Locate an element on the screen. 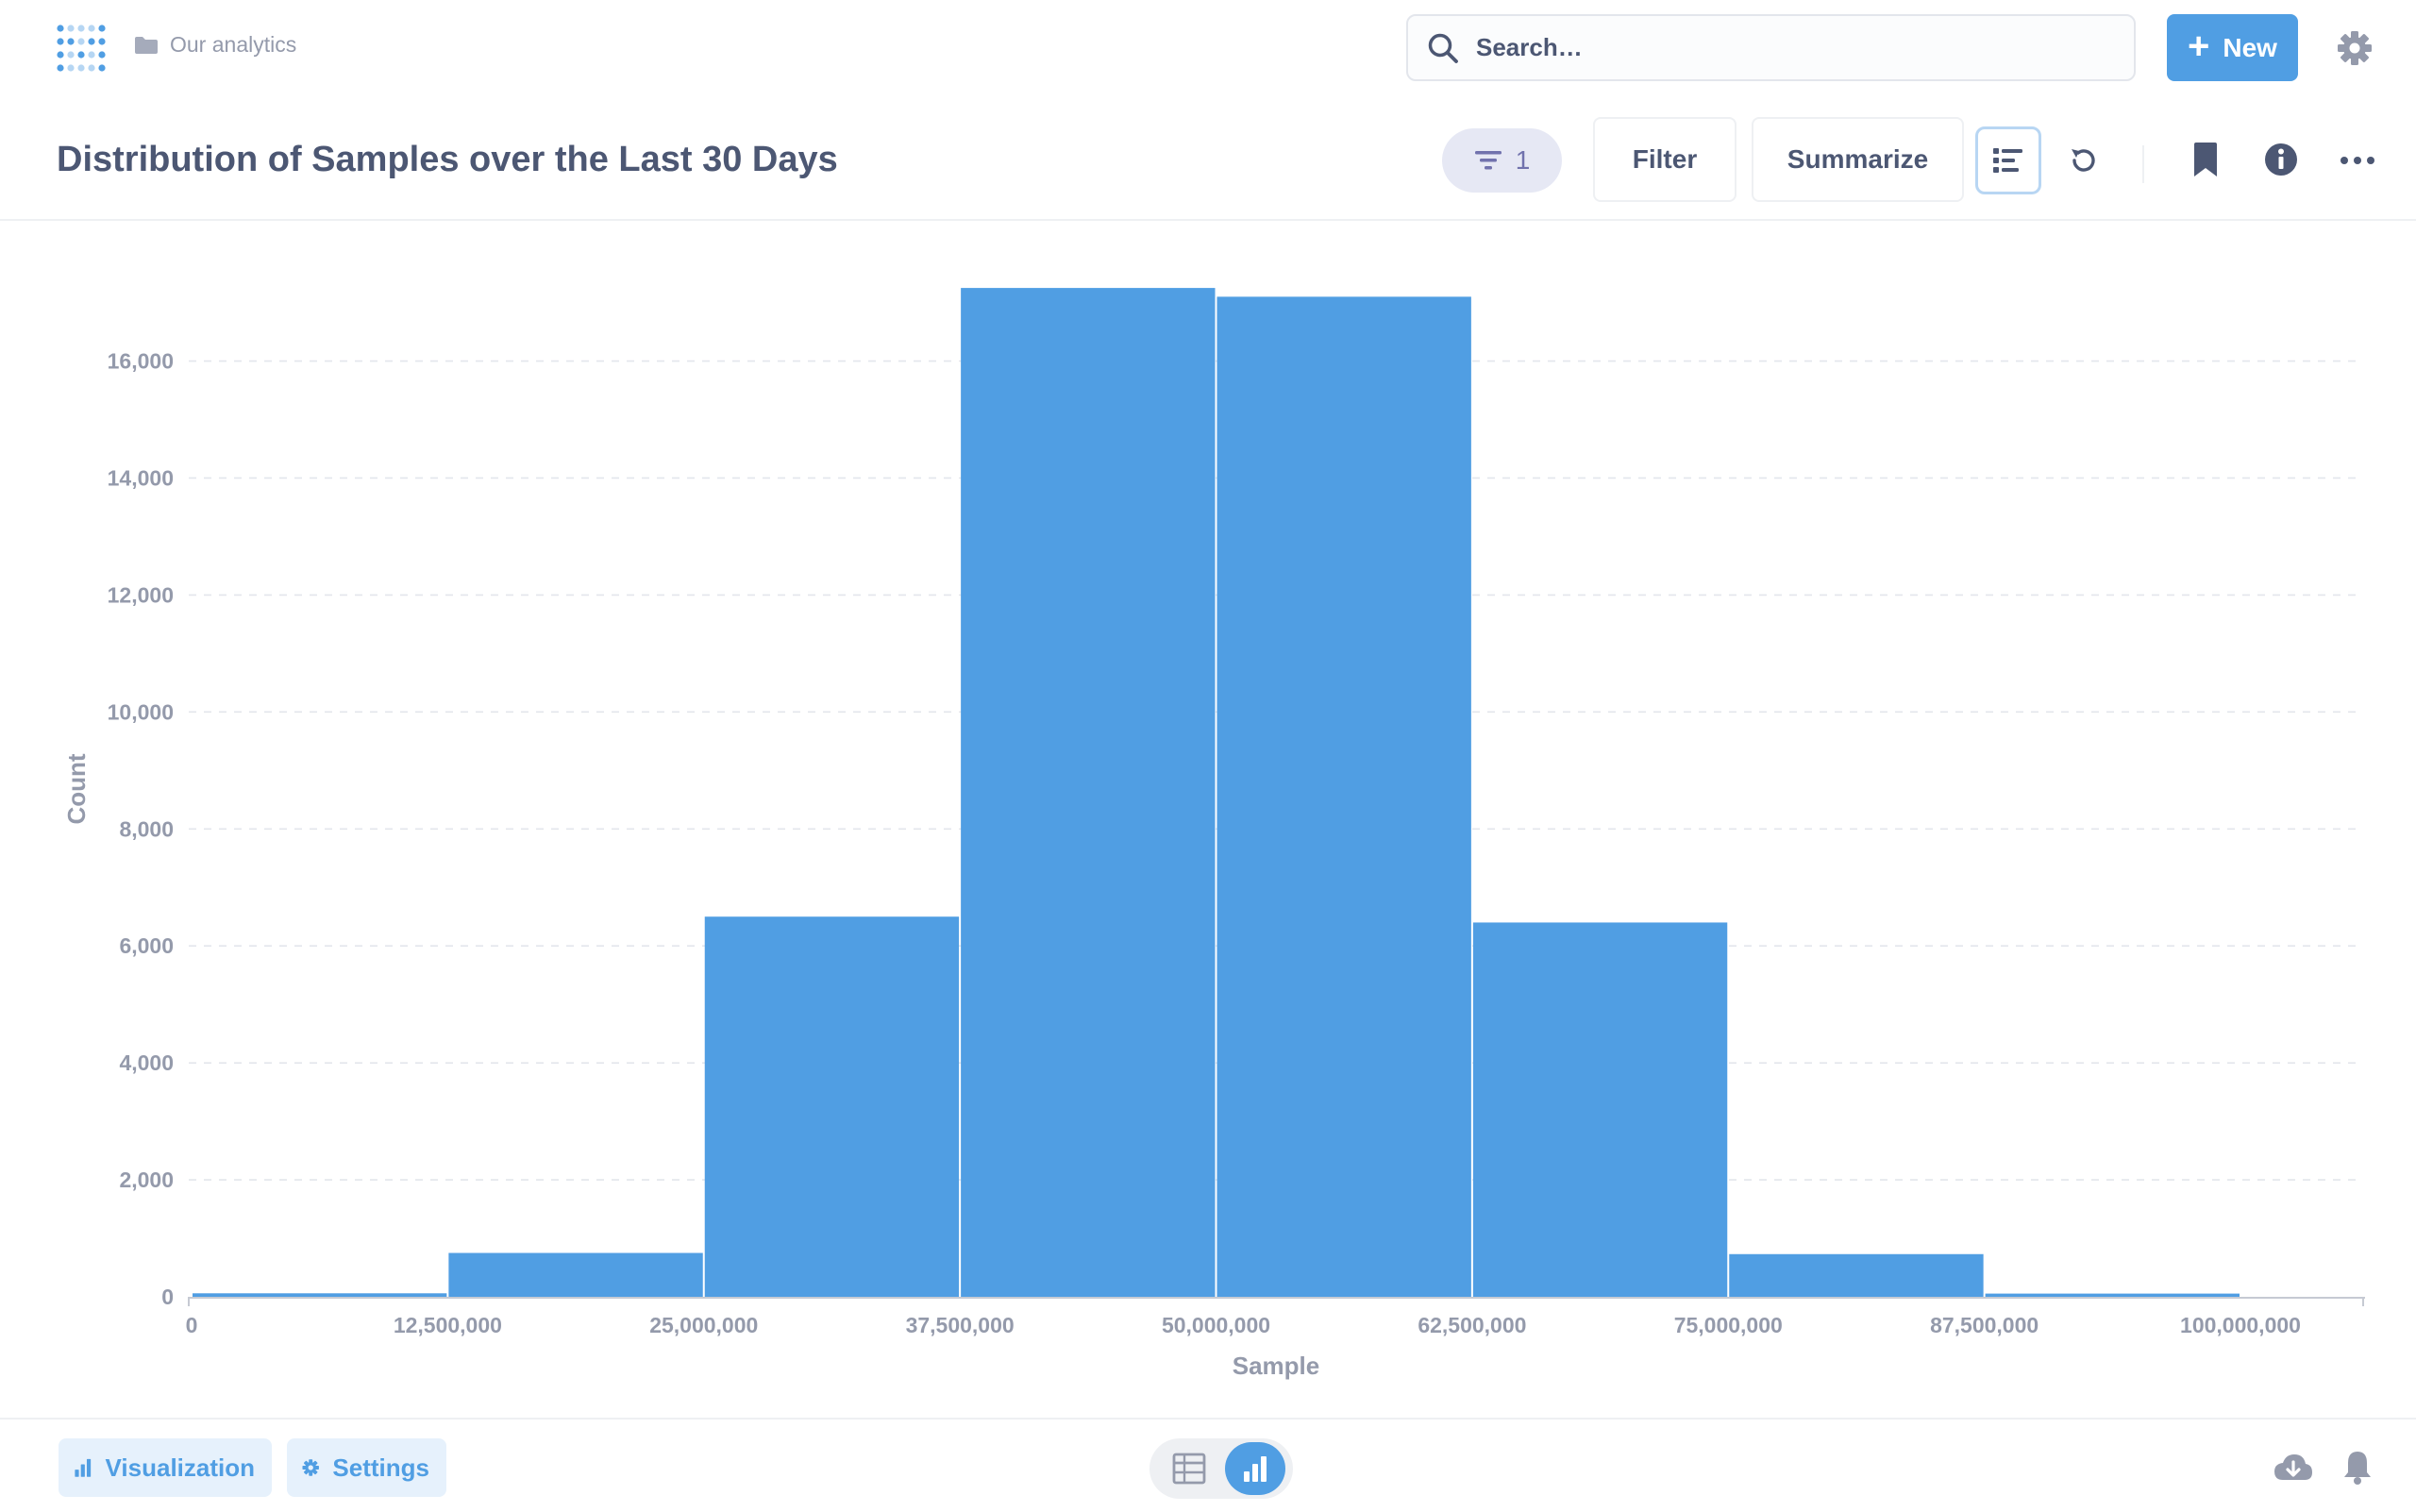  bookmark-icon is located at coordinates (2205, 159).